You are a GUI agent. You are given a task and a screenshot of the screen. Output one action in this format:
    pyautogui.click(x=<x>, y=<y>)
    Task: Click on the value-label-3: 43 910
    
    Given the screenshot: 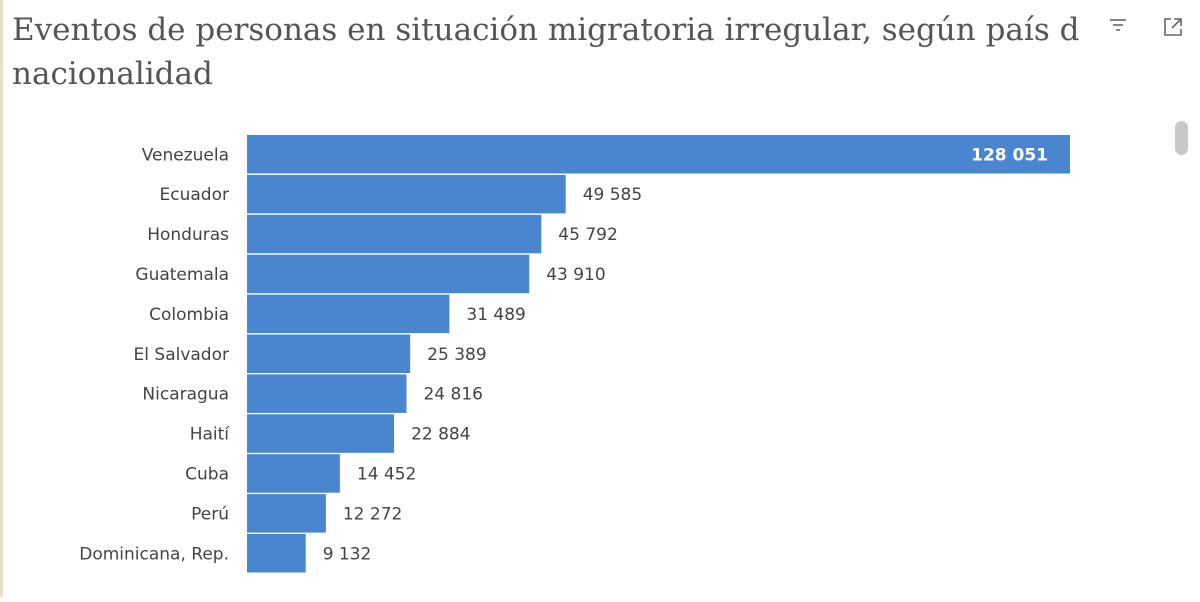 What is the action you would take?
    pyautogui.click(x=575, y=275)
    